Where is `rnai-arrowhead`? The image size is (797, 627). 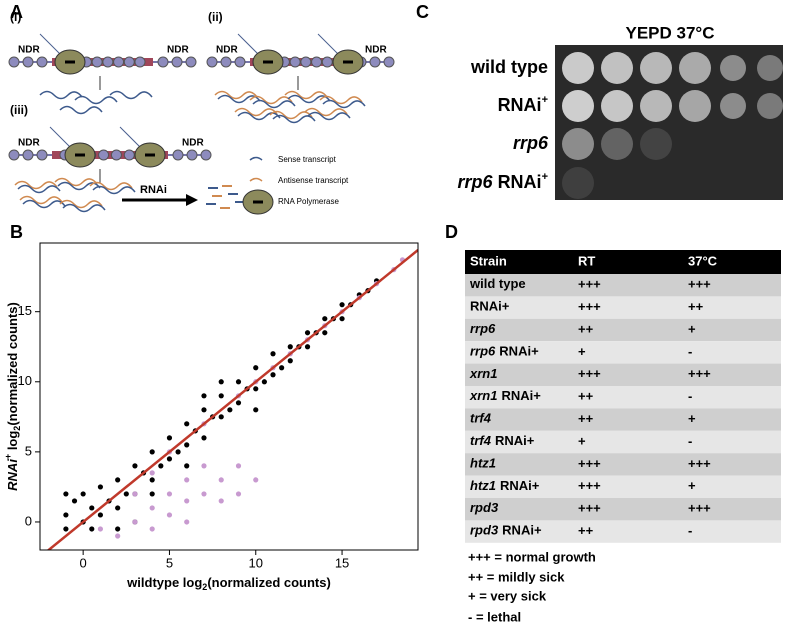
rnai-arrowhead is located at coordinates (192, 200).